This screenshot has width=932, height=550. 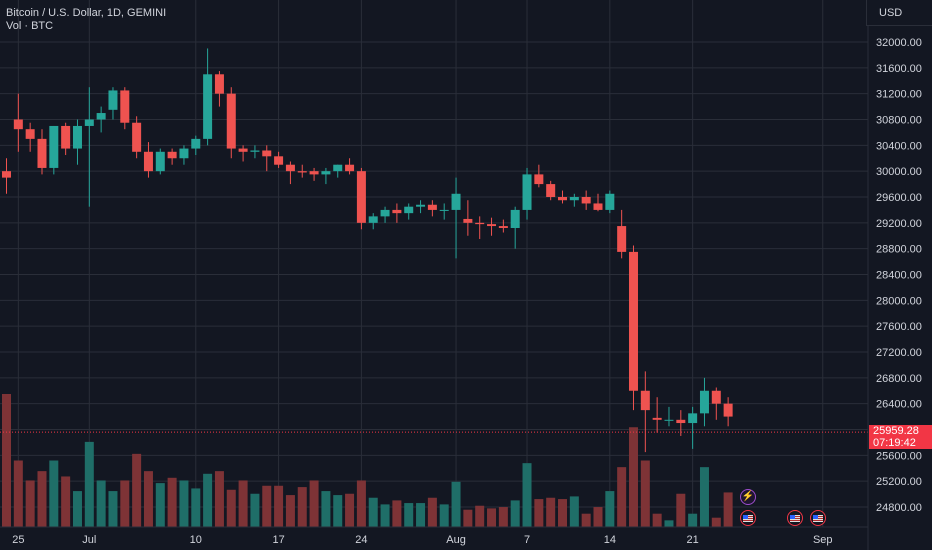 What do you see at coordinates (899, 121) in the screenshot?
I see `price-tick-label: 30800.00` at bounding box center [899, 121].